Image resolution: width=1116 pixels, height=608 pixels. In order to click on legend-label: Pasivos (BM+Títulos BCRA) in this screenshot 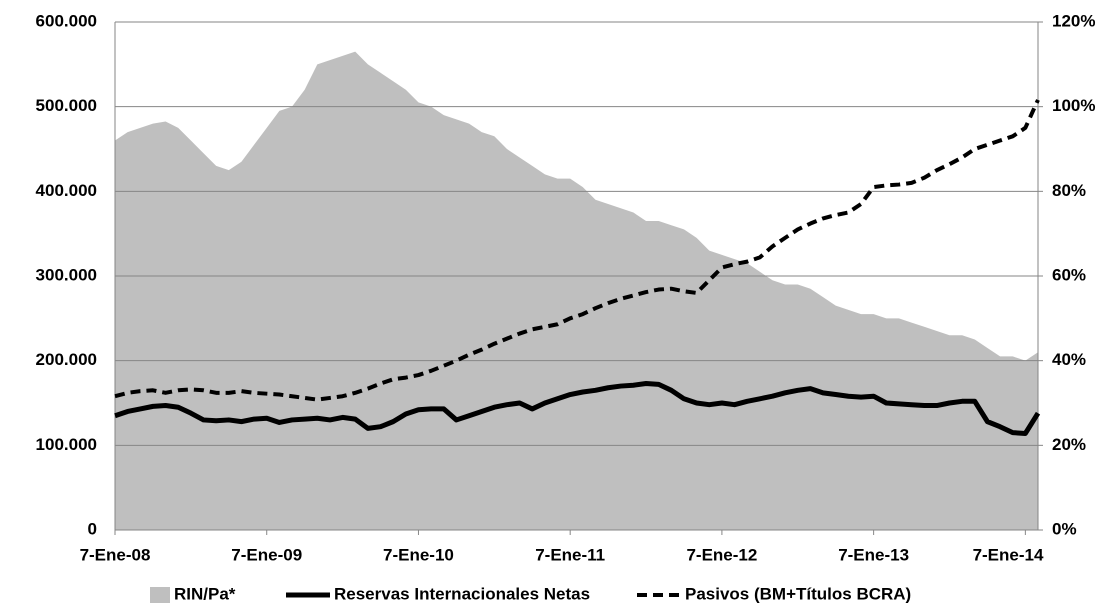, I will do `click(798, 593)`.